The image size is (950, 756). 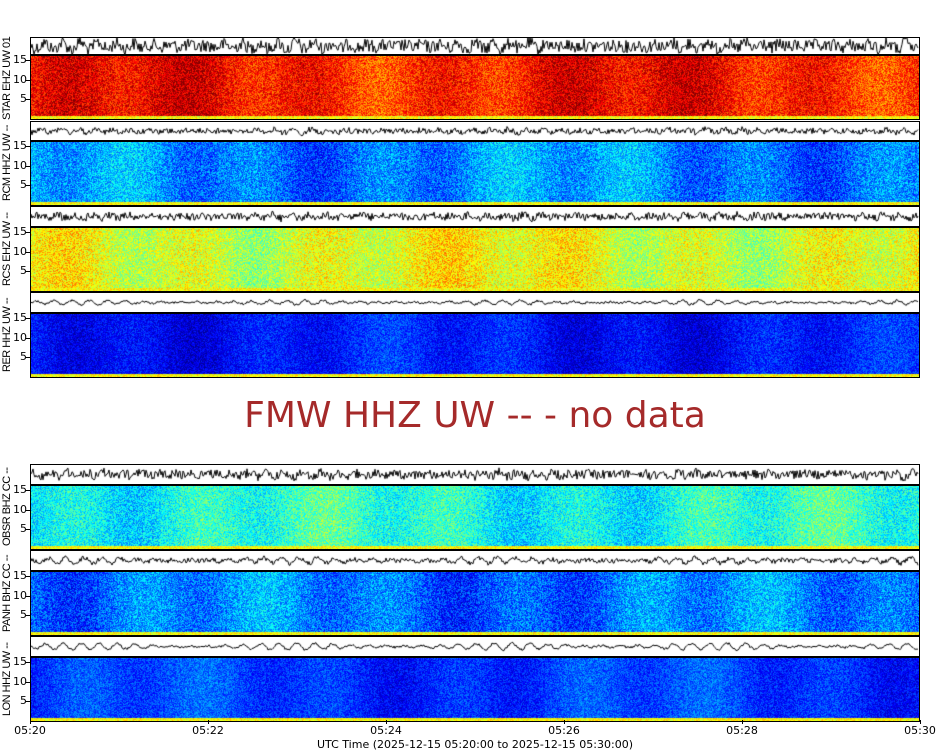 I want to click on station-label: PANH BHZ CC --, so click(x=7, y=593).